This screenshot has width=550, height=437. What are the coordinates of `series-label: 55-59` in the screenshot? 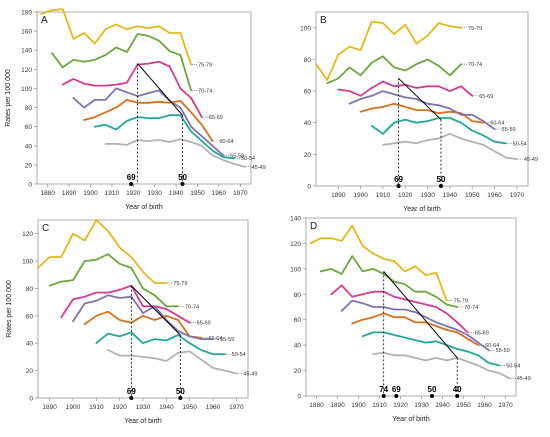 It's located at (509, 130).